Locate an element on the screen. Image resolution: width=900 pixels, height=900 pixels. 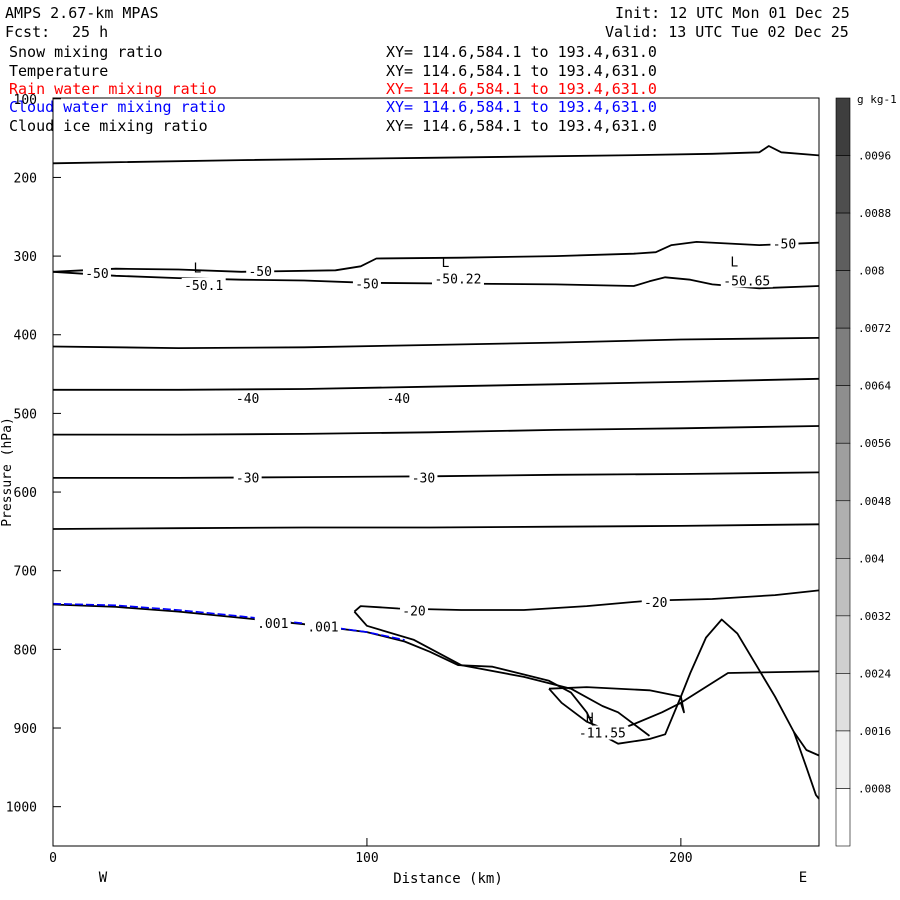
contour-isotherm-minus40 is located at coordinates (436, 384).